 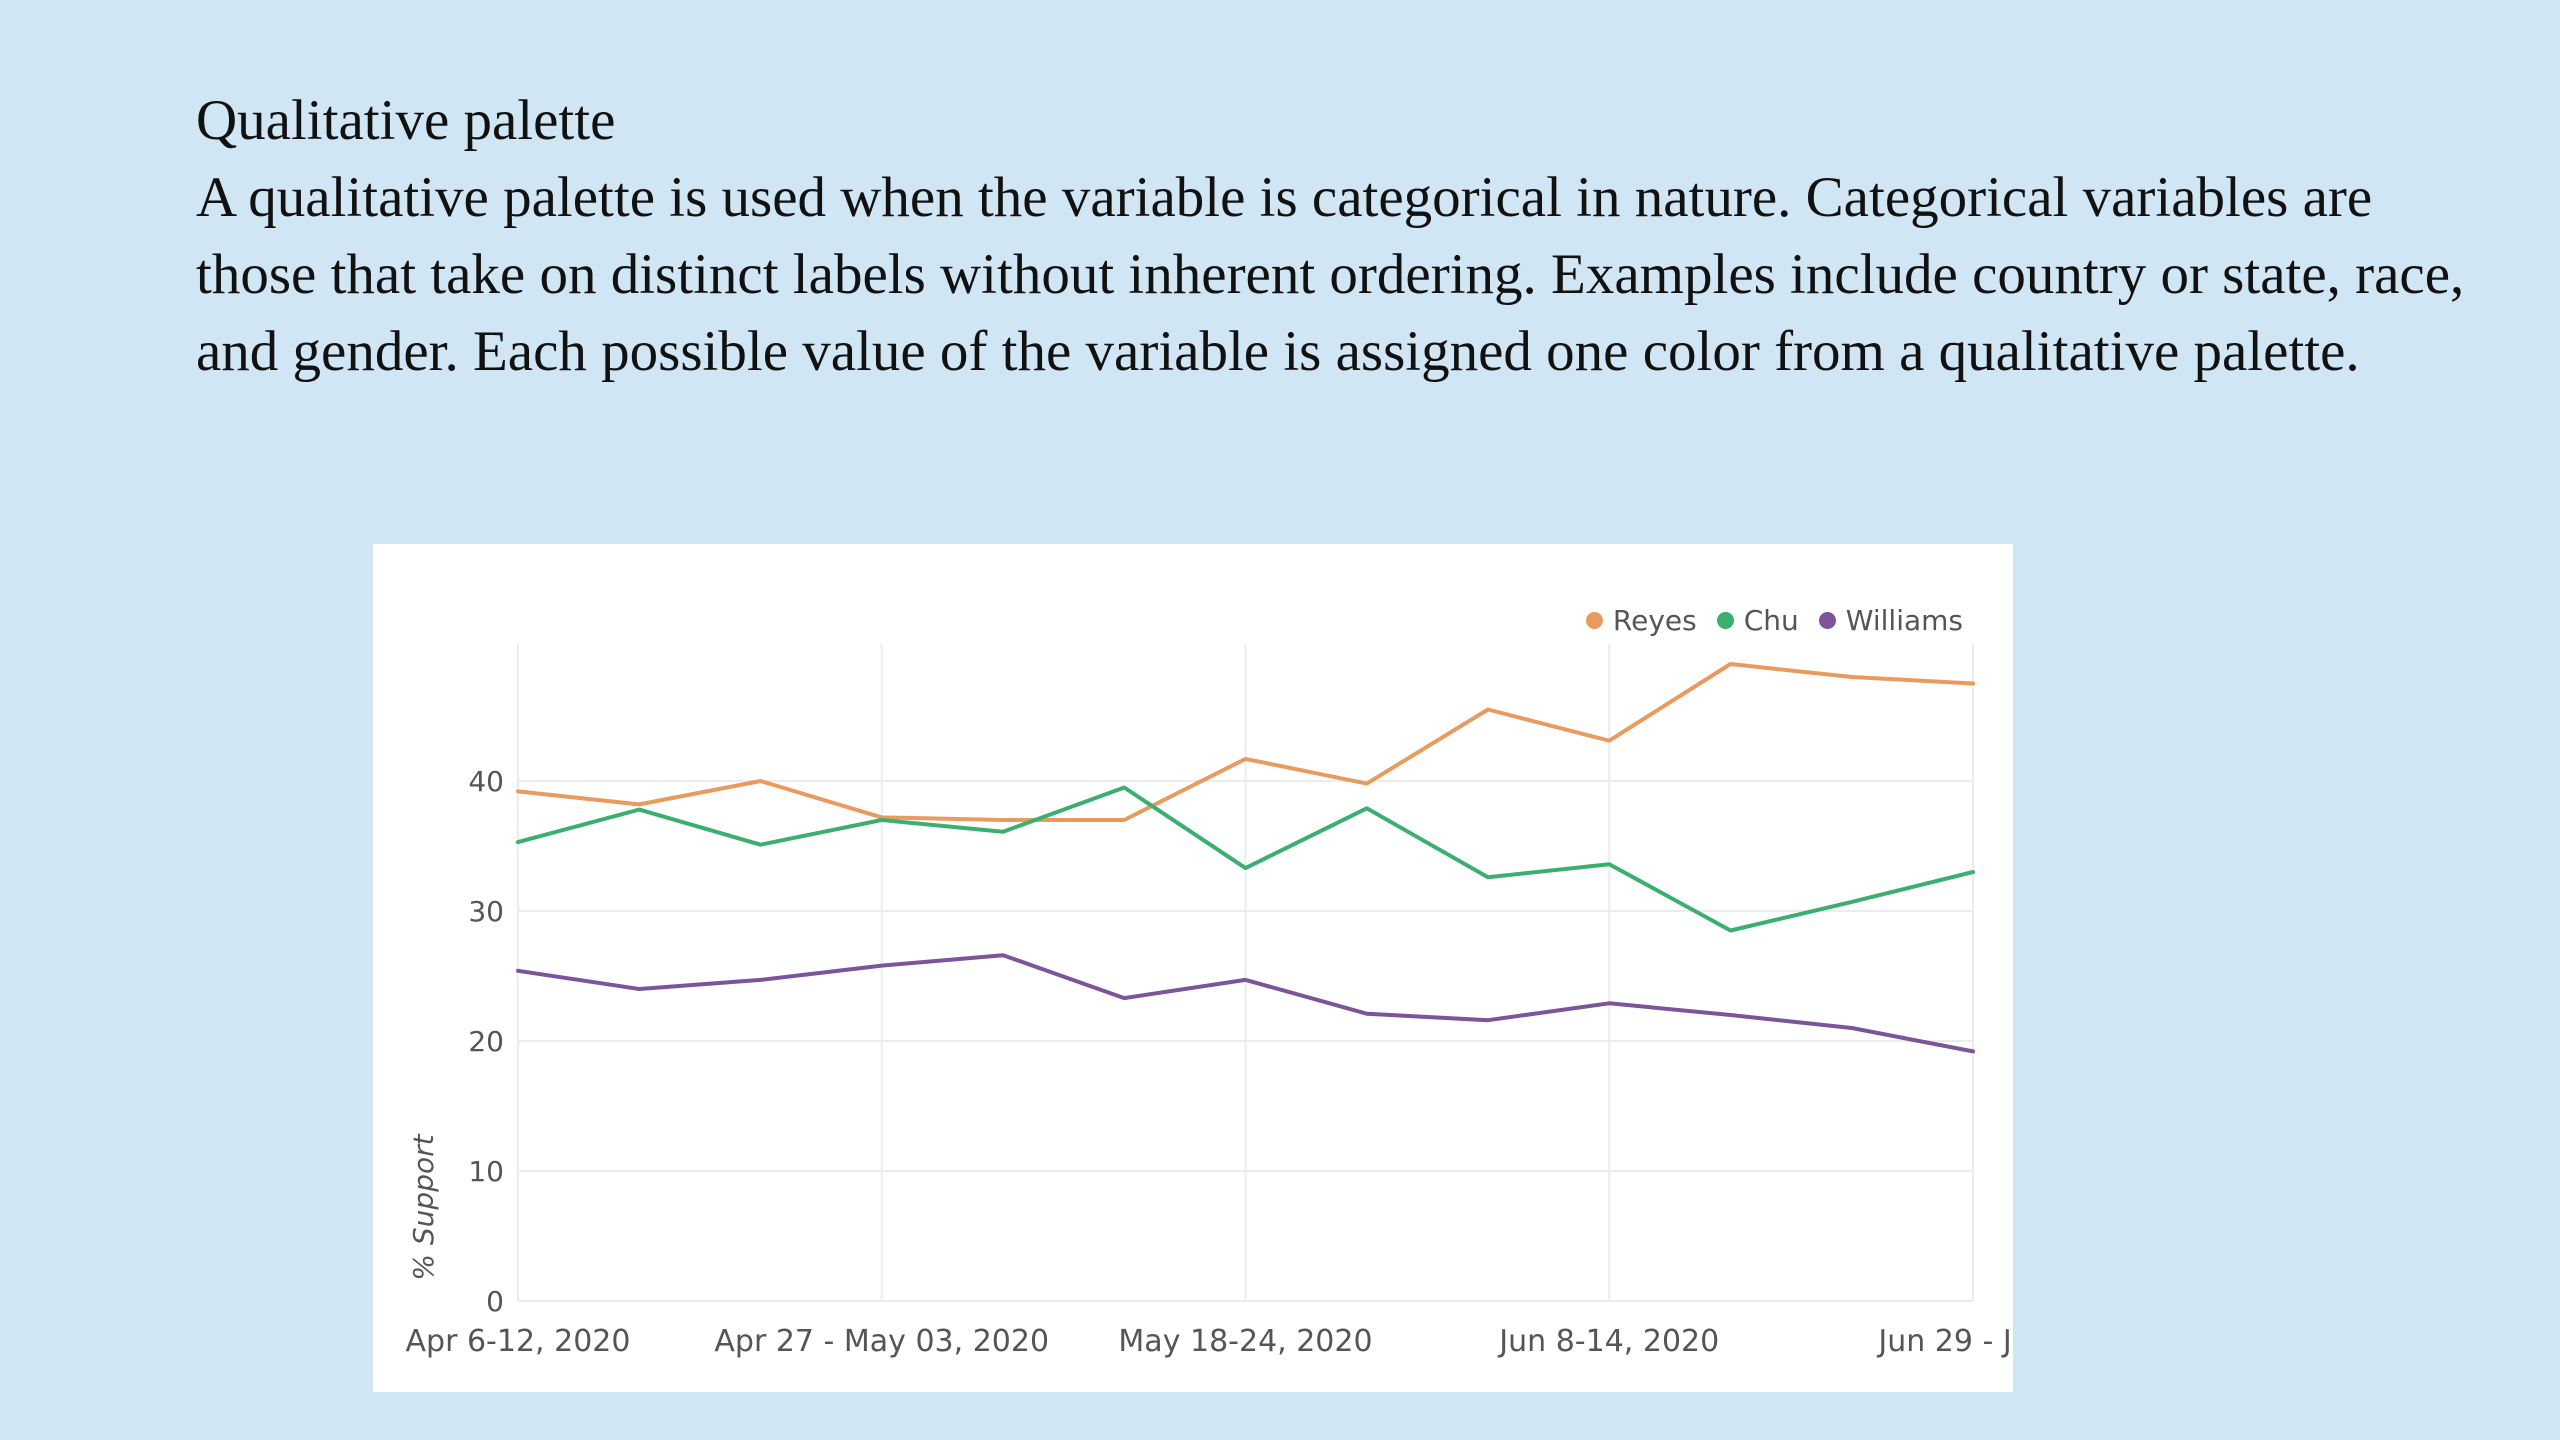 I want to click on series-line-reyes, so click(x=1245, y=742).